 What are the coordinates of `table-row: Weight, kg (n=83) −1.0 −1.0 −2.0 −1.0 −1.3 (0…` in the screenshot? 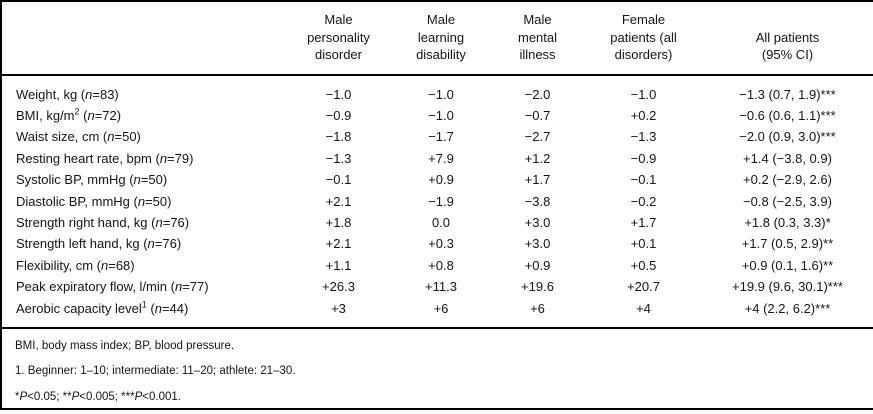 It's located at (437, 90).